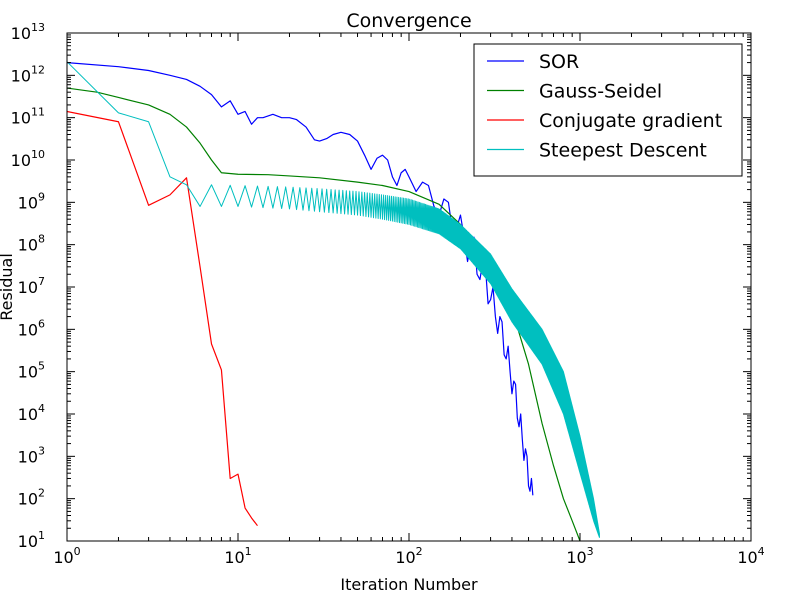  I want to click on y-tick-label: 10², so click(31, 498).